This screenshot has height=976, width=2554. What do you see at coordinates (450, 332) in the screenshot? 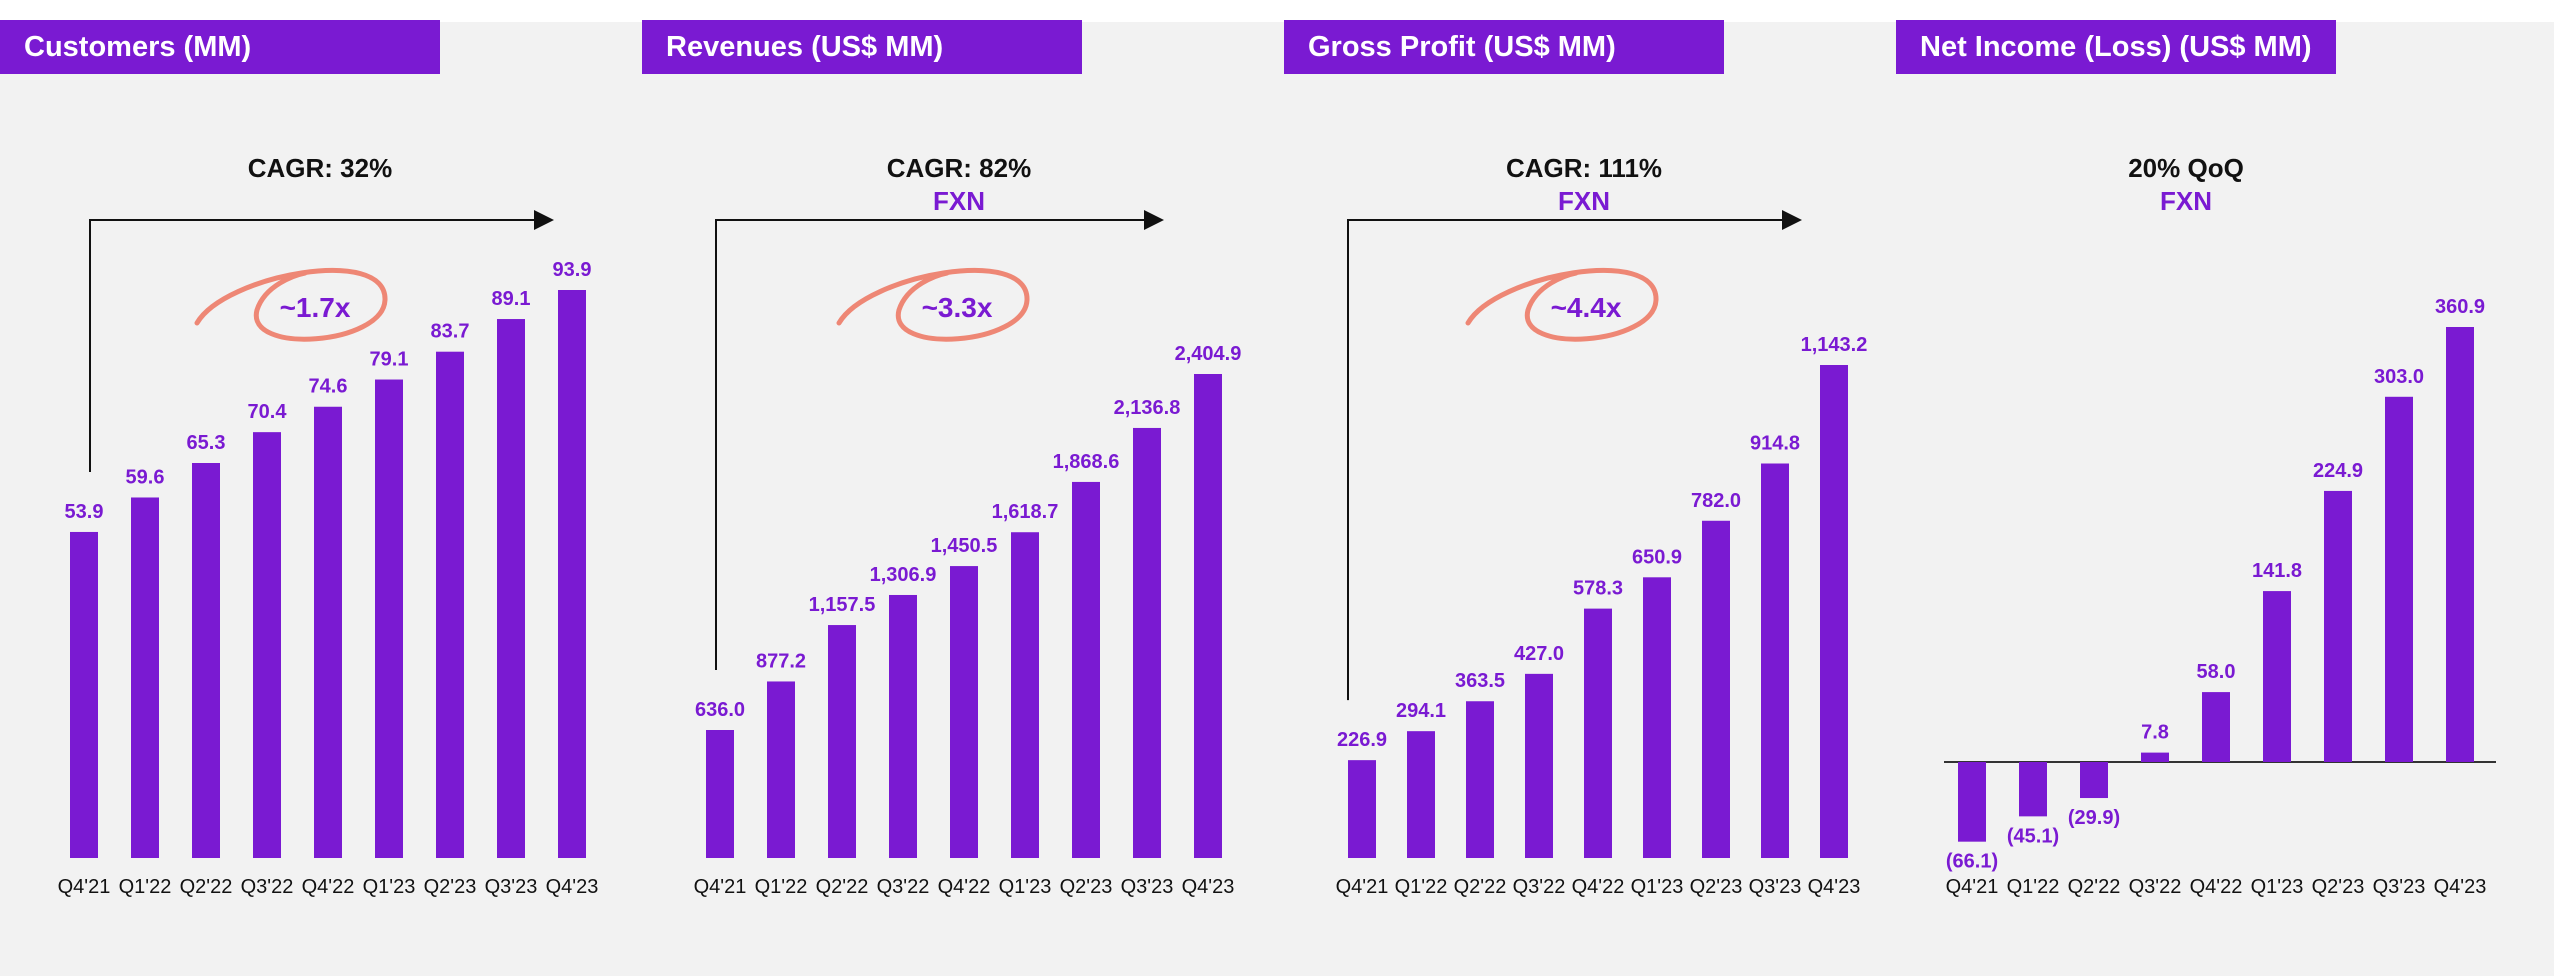
I see `data-label: 83.7` at bounding box center [450, 332].